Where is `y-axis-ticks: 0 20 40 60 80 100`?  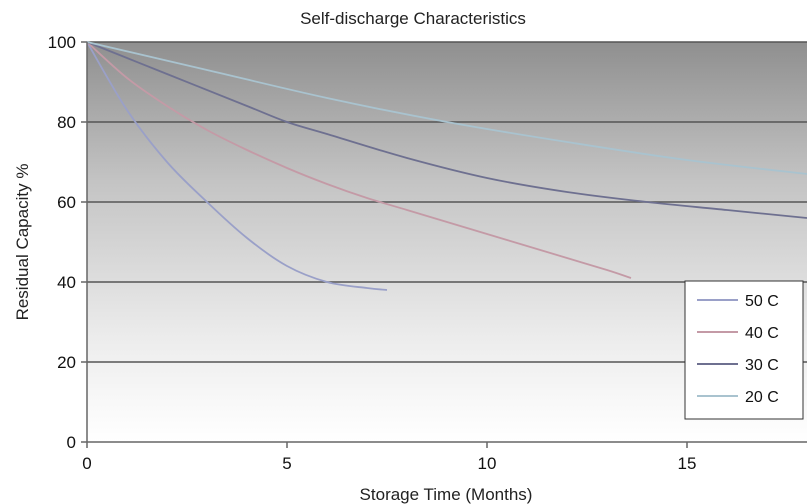
y-axis-ticks: 0 20 40 60 80 100 is located at coordinates (67, 242).